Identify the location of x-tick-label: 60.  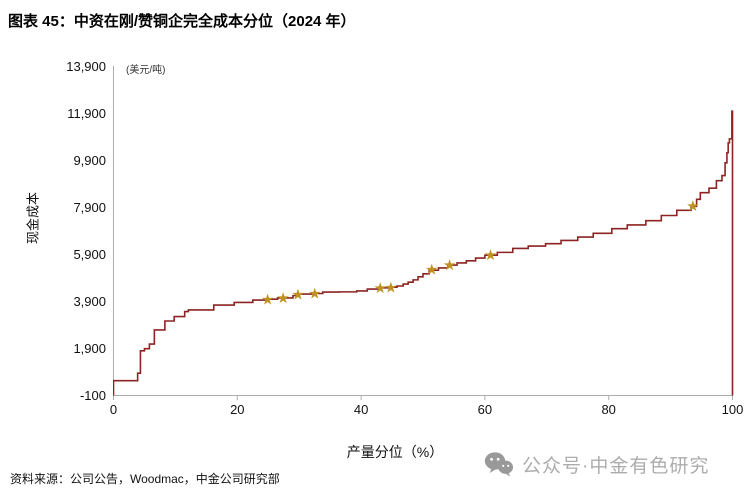
(485, 409).